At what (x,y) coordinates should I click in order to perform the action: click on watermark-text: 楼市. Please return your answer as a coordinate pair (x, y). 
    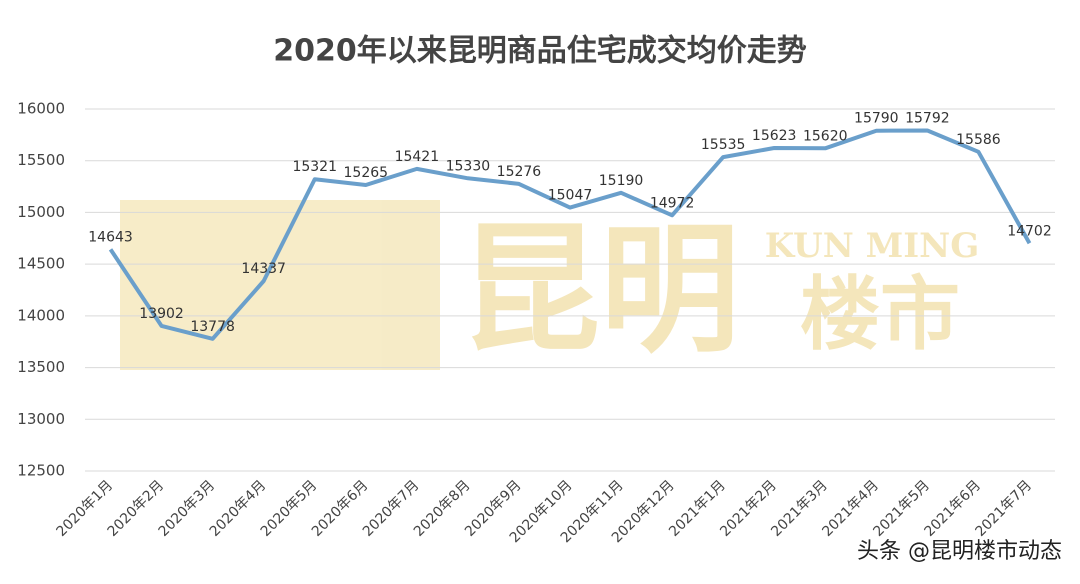
    Looking at the image, I should click on (880, 314).